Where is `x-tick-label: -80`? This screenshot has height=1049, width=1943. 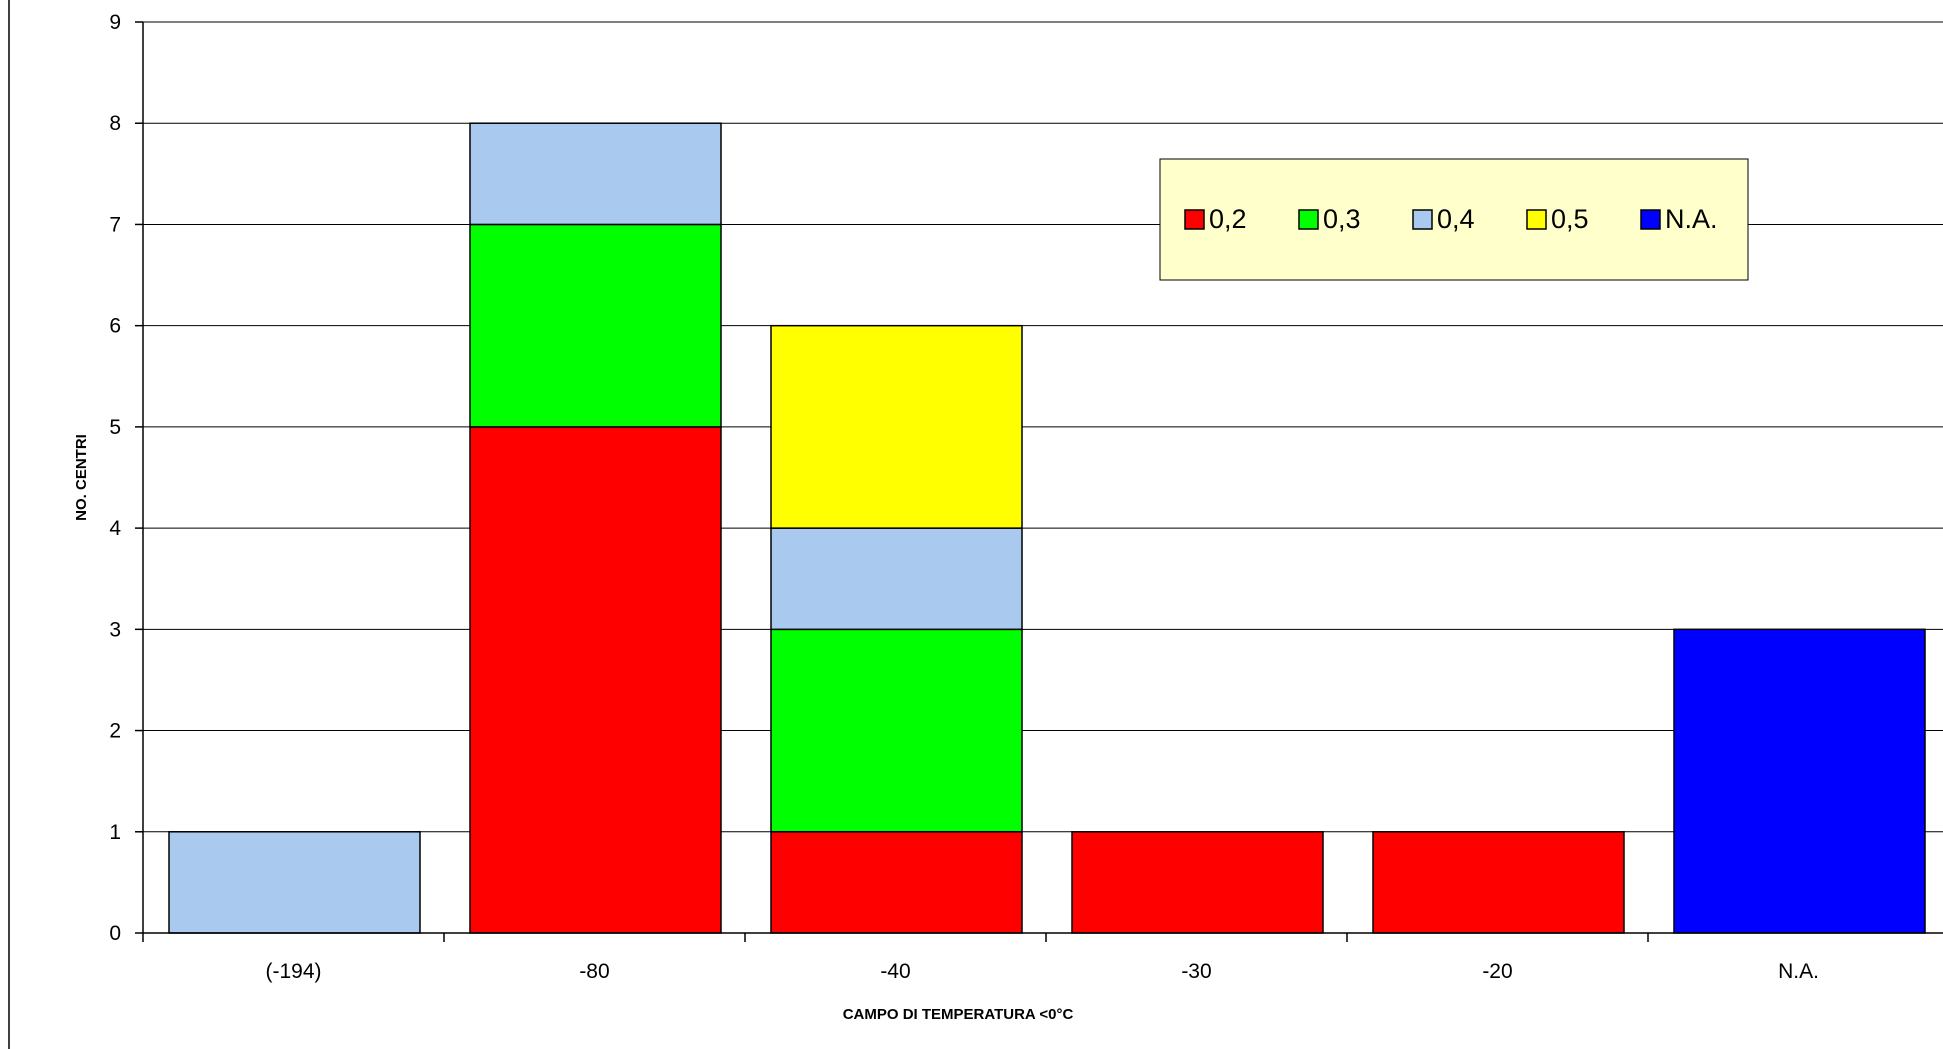 x-tick-label: -80 is located at coordinates (594, 971).